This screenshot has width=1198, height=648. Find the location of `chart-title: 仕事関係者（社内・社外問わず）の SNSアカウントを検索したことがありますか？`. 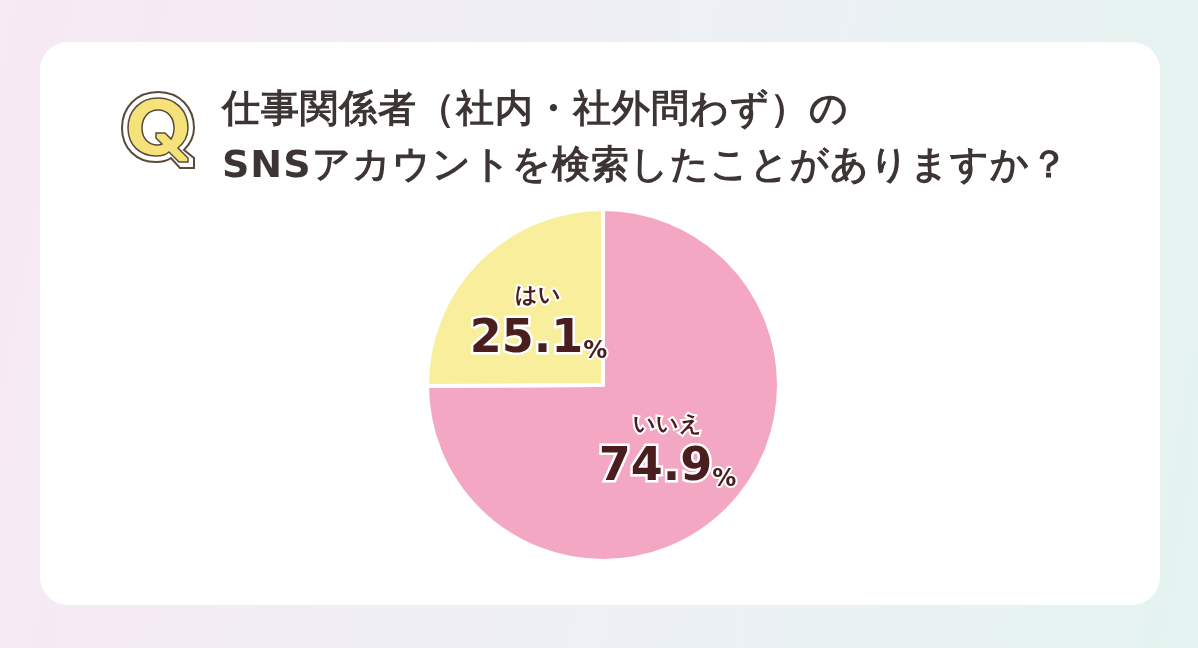

chart-title: 仕事関係者（社内・社外問わず）の SNSアカウントを検索したことがありますか？ is located at coordinates (645, 136).